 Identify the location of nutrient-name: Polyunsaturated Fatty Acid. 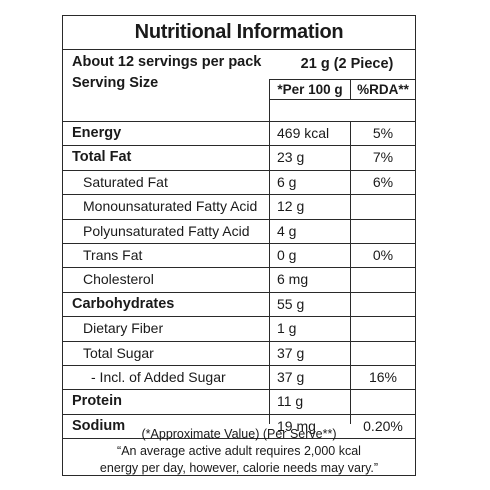
(166, 230).